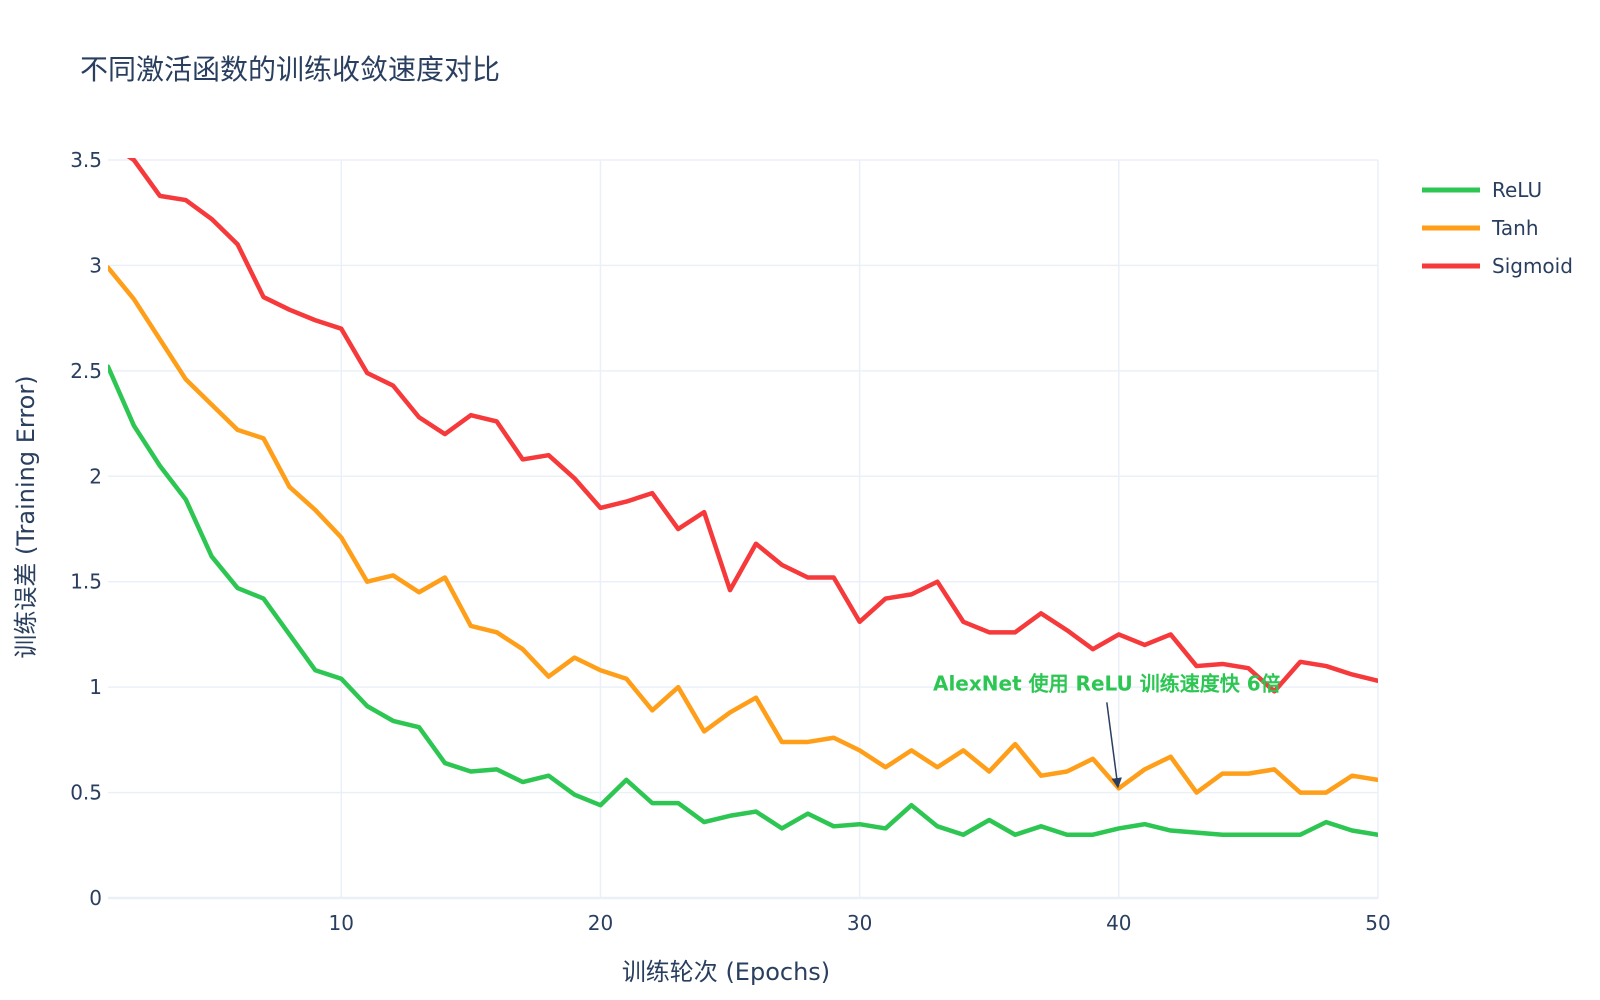  I want to click on legend-item-relu: ReLU, so click(1482, 190).